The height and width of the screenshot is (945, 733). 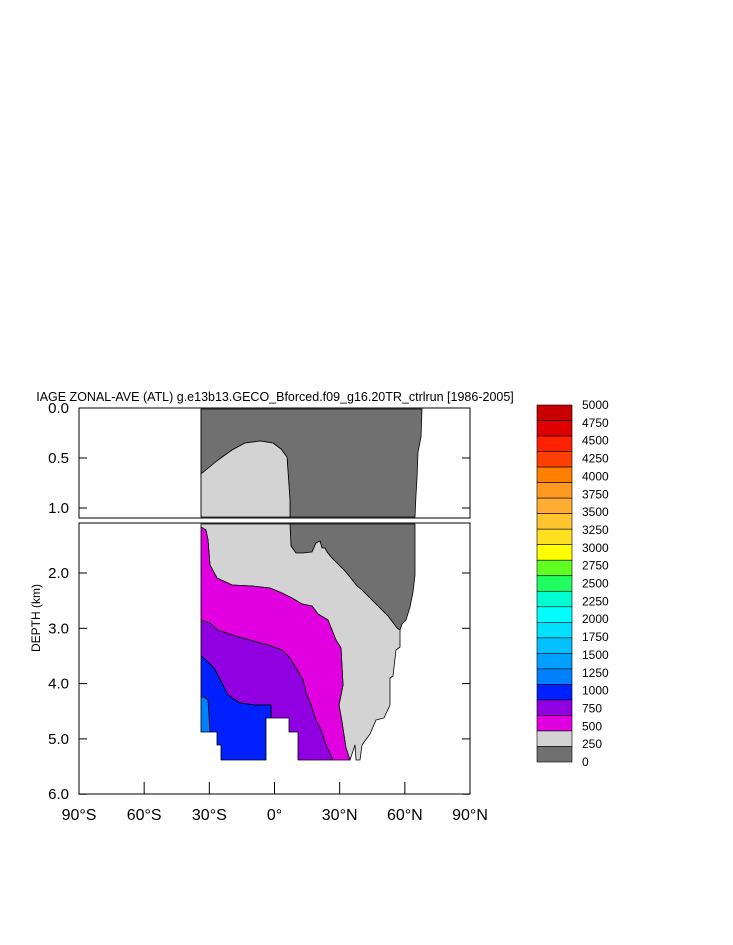 What do you see at coordinates (585, 762) in the screenshot?
I see `colorbar-label: 0` at bounding box center [585, 762].